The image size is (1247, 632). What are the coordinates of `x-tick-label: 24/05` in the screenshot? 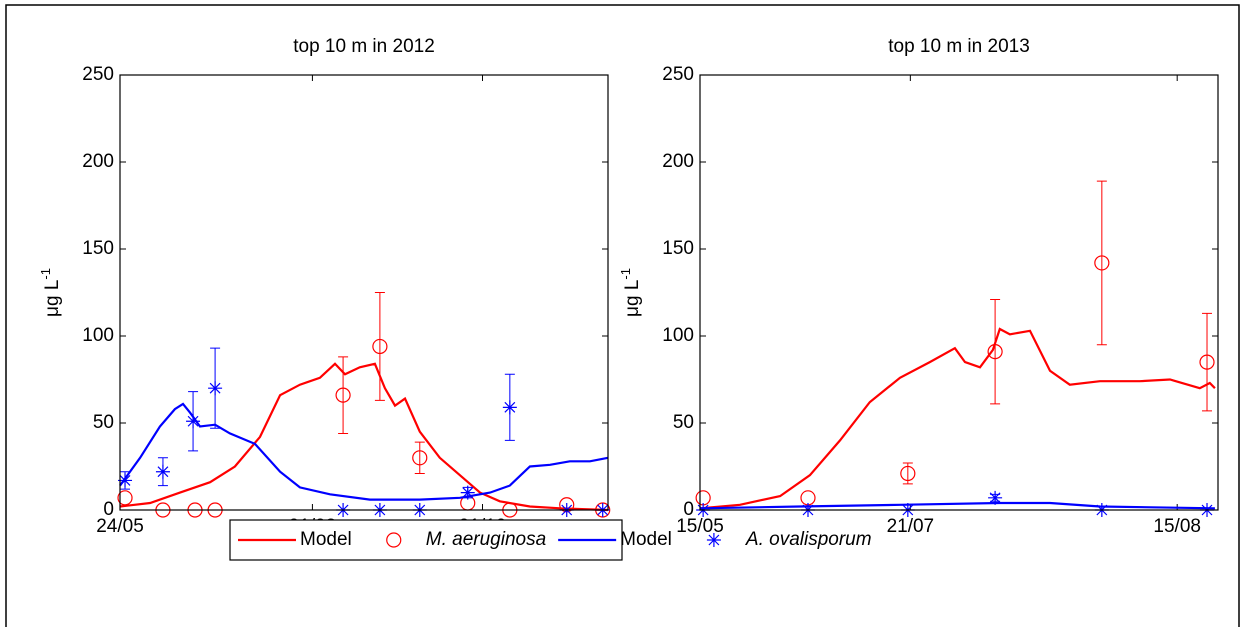 It's located at (120, 526).